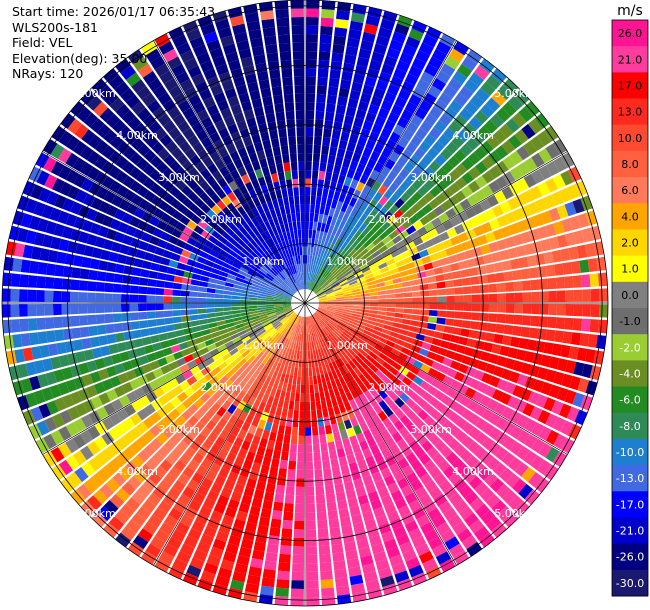 This screenshot has height=610, width=650. I want to click on colorbar-tick-label: 4.0, so click(630, 216).